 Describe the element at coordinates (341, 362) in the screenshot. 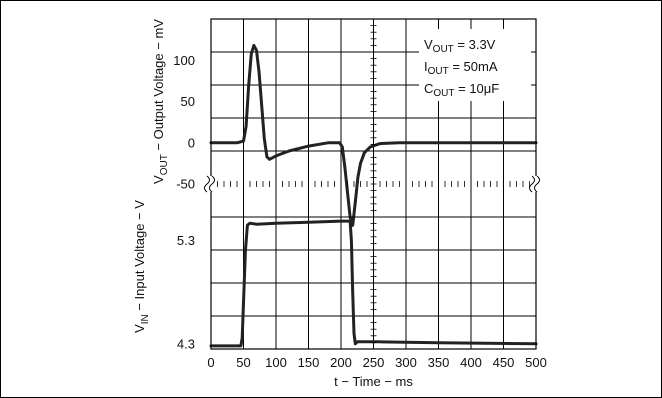

I see `x-tick-label: 200` at that location.